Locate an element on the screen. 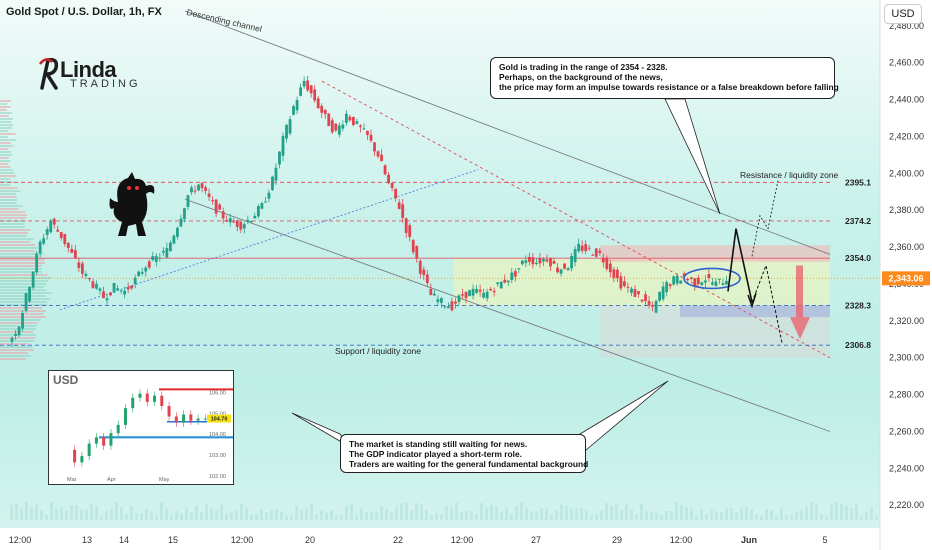  channel-label: Descending channel is located at coordinates (224, 20).